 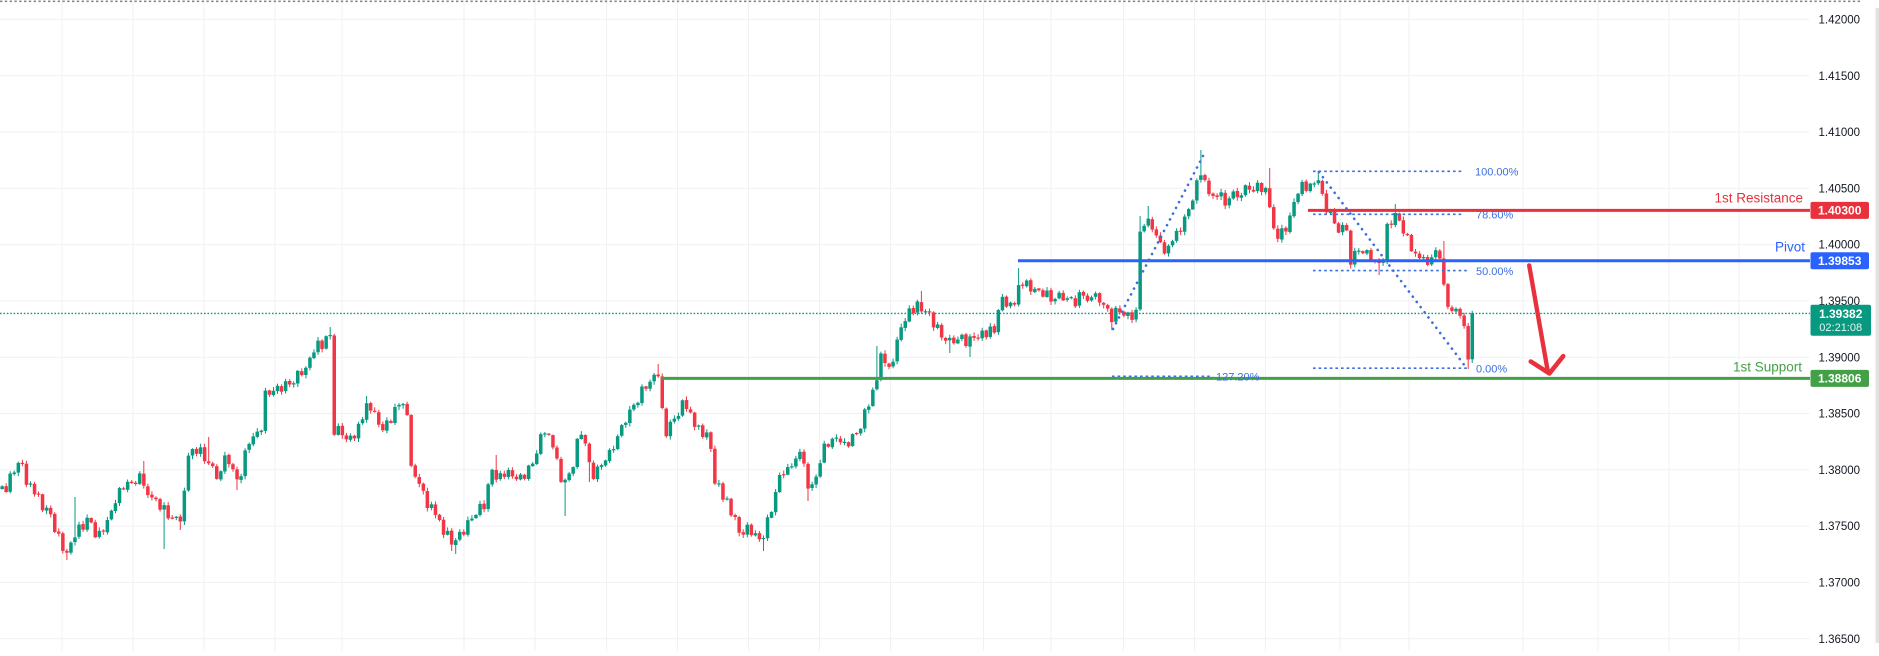 I want to click on svg-text: 1.40500, so click(x=1840, y=189).